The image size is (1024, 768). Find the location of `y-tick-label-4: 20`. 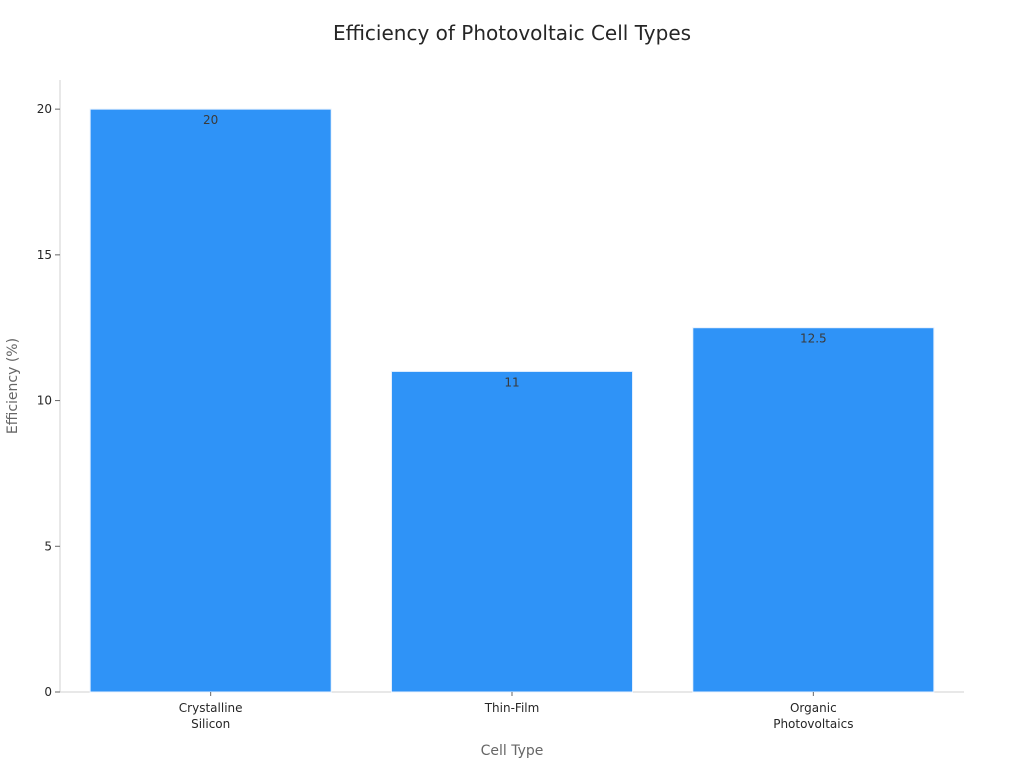

y-tick-label-4: 20 is located at coordinates (44, 109).